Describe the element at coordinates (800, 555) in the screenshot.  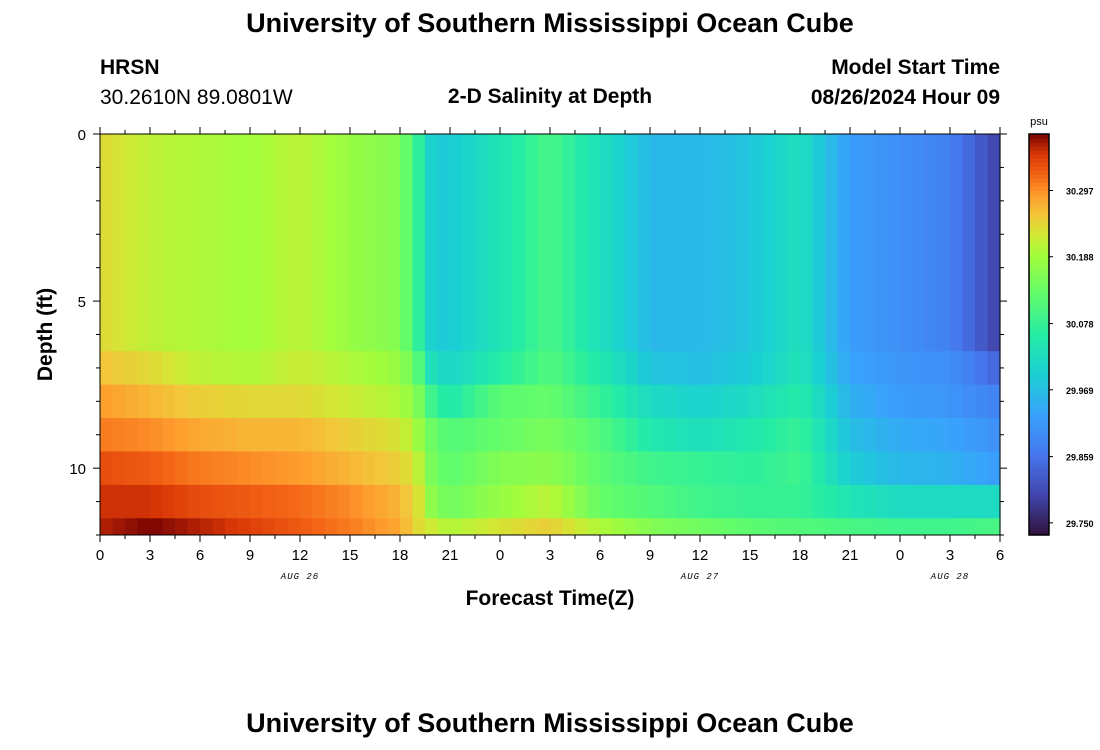
I see `x-tick-label: 18` at that location.